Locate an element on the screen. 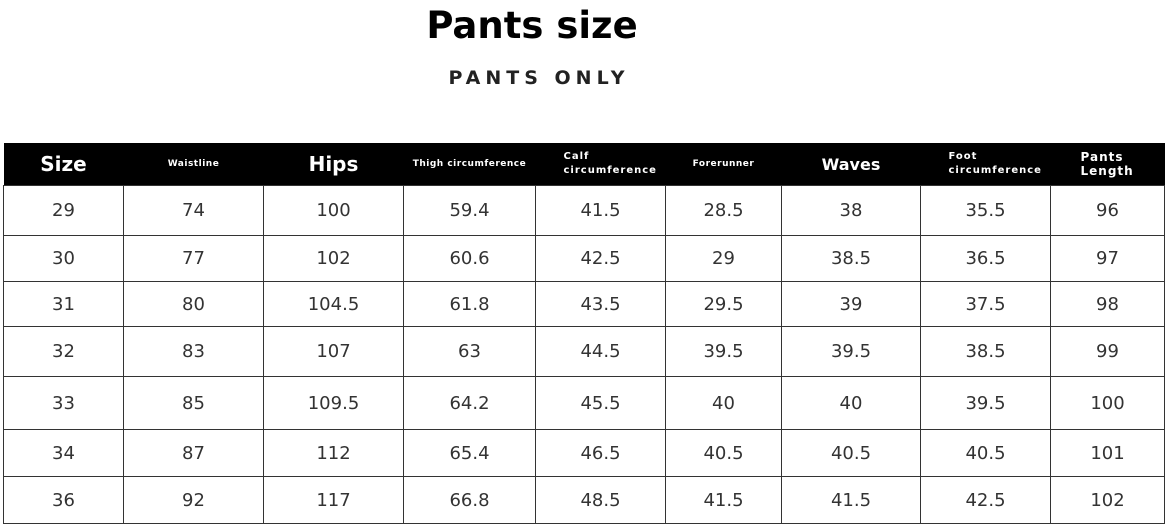 The width and height of the screenshot is (1171, 529). table-cell: 63 is located at coordinates (469, 351).